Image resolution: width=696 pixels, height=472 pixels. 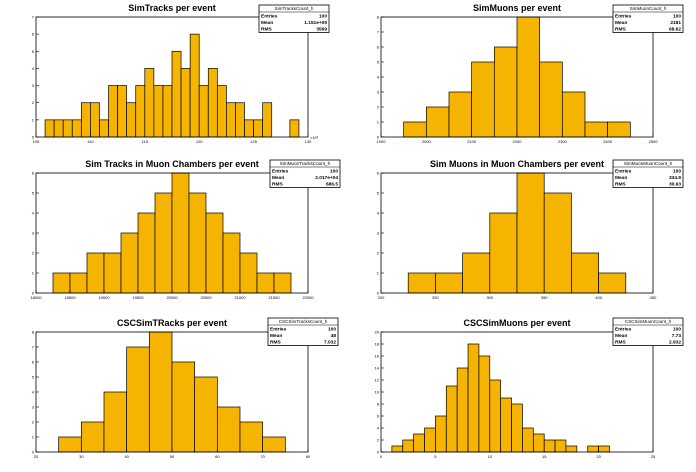 What do you see at coordinates (623, 330) in the screenshot?
I see `stats-row-key: Entries` at bounding box center [623, 330].